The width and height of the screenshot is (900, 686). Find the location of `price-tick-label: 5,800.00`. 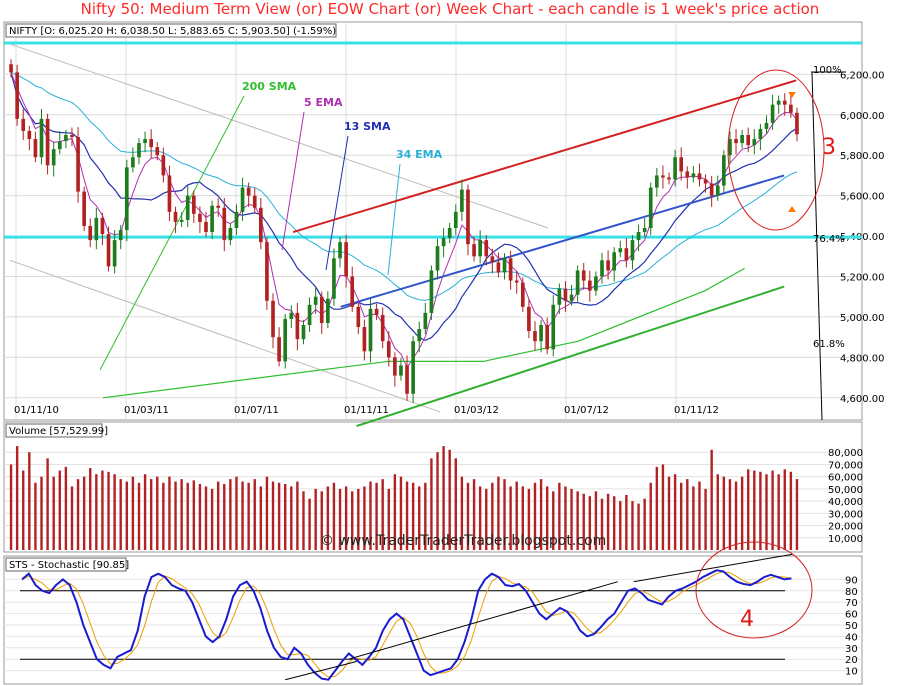

price-tick-label: 5,800.00 is located at coordinates (862, 156).